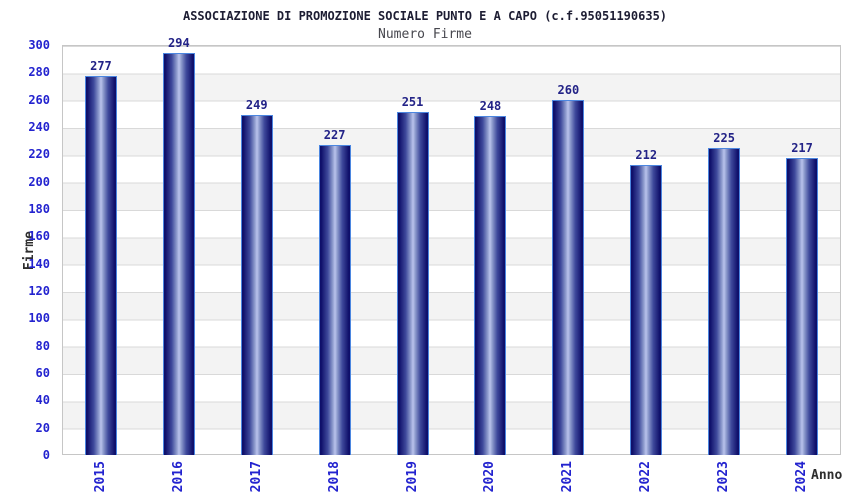 This screenshot has height=500, width=850. What do you see at coordinates (42, 427) in the screenshot?
I see `y-tick-label: 20` at bounding box center [42, 427].